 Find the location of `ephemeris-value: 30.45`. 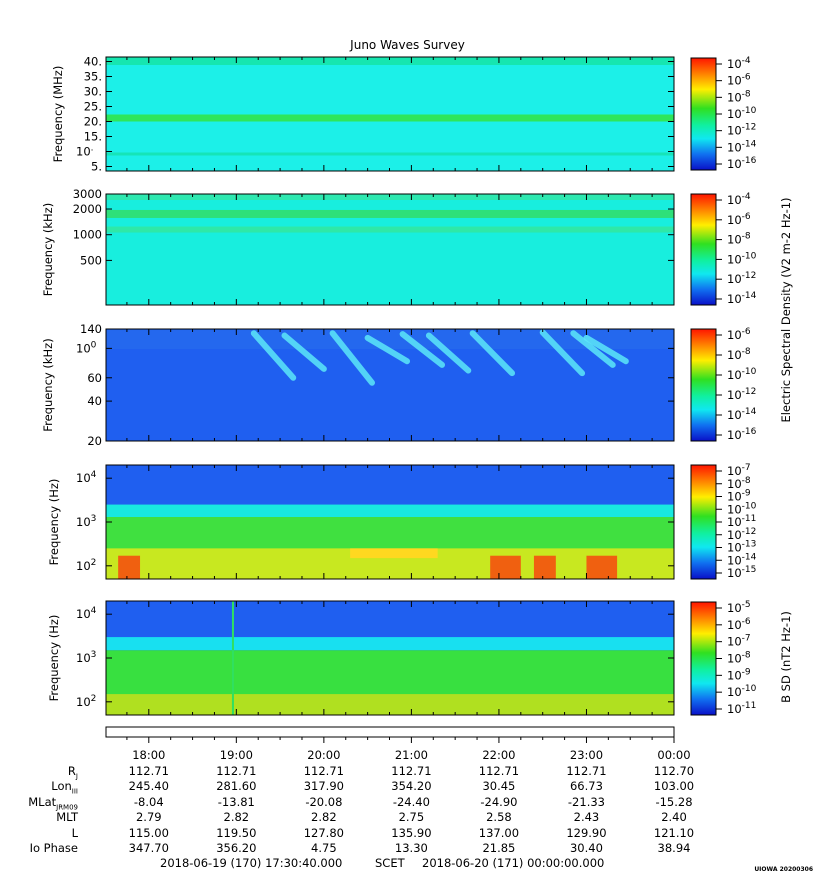

ephemeris-value: 30.45 is located at coordinates (499, 786).